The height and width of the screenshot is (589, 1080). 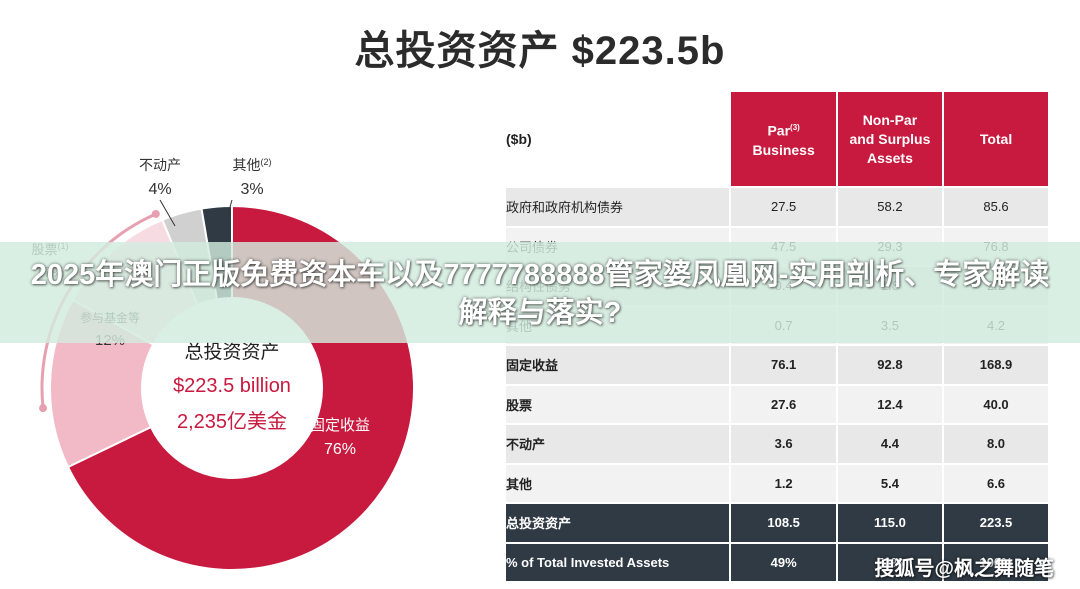 What do you see at coordinates (159, 189) in the screenshot?
I see `slice-value-label-3: 4%` at bounding box center [159, 189].